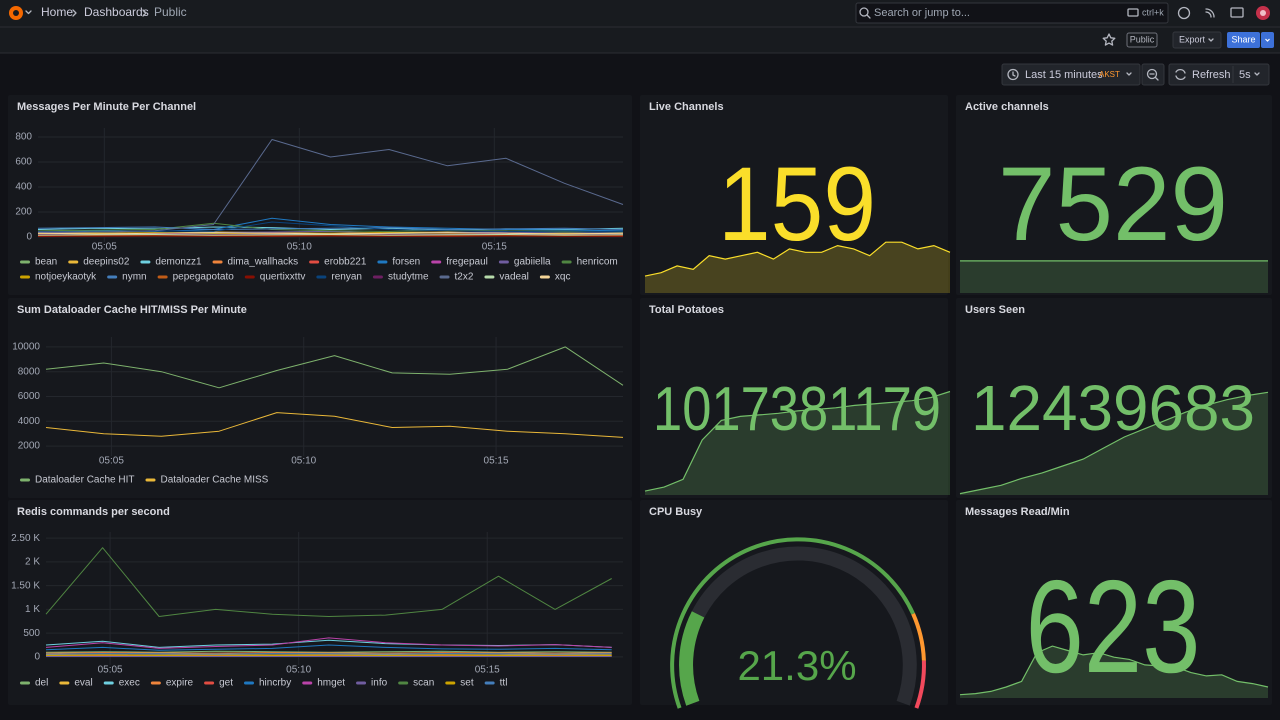 The height and width of the screenshot is (720, 1280). I want to click on breadcrumb: Dashboards, so click(116, 12).